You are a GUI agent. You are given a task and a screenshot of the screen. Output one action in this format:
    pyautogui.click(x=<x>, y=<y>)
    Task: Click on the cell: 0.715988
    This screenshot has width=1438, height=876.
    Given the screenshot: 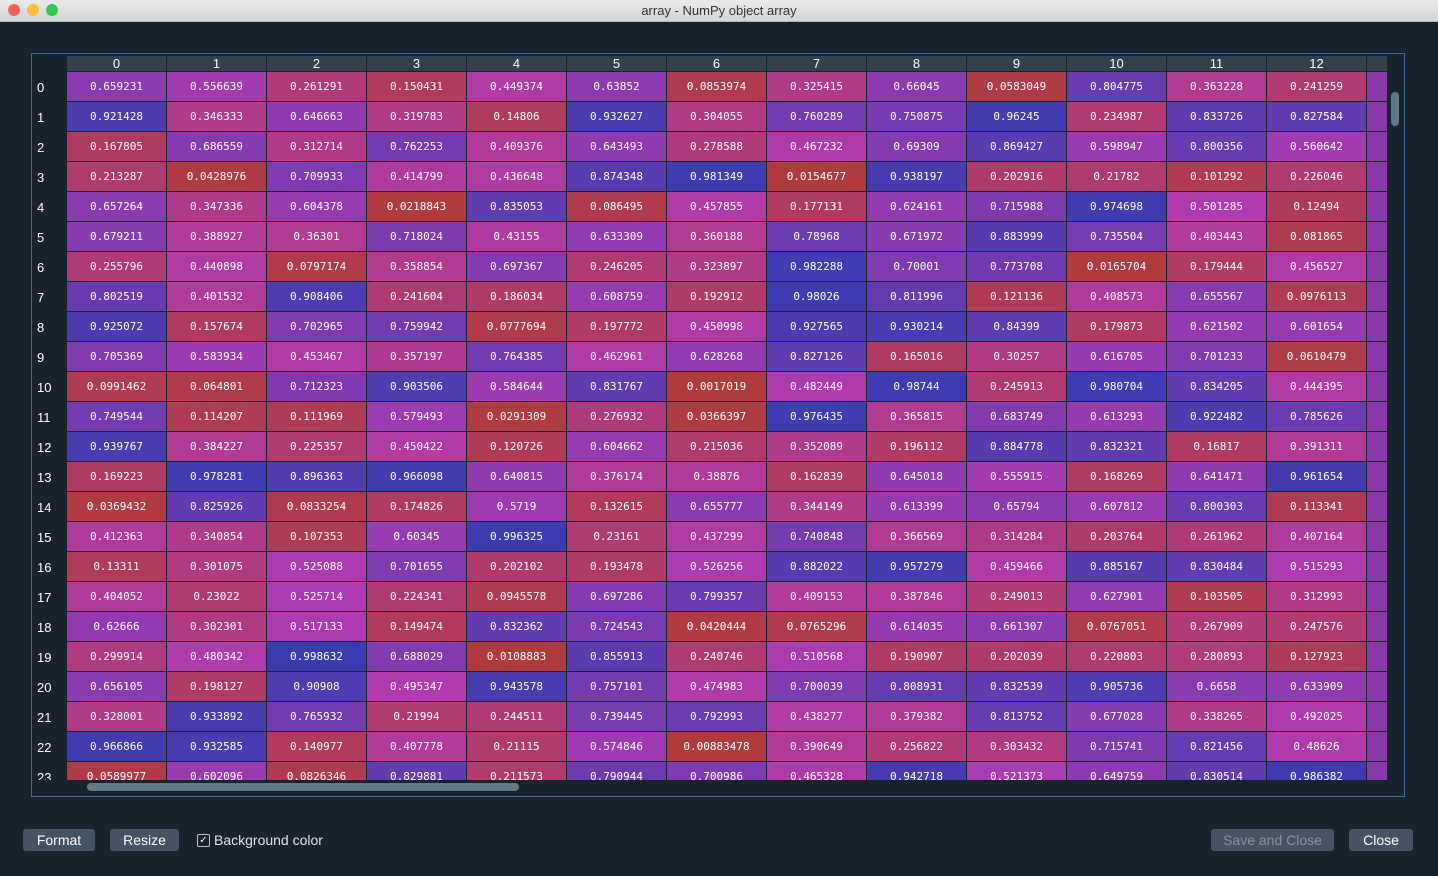 What is the action you would take?
    pyautogui.click(x=1016, y=206)
    